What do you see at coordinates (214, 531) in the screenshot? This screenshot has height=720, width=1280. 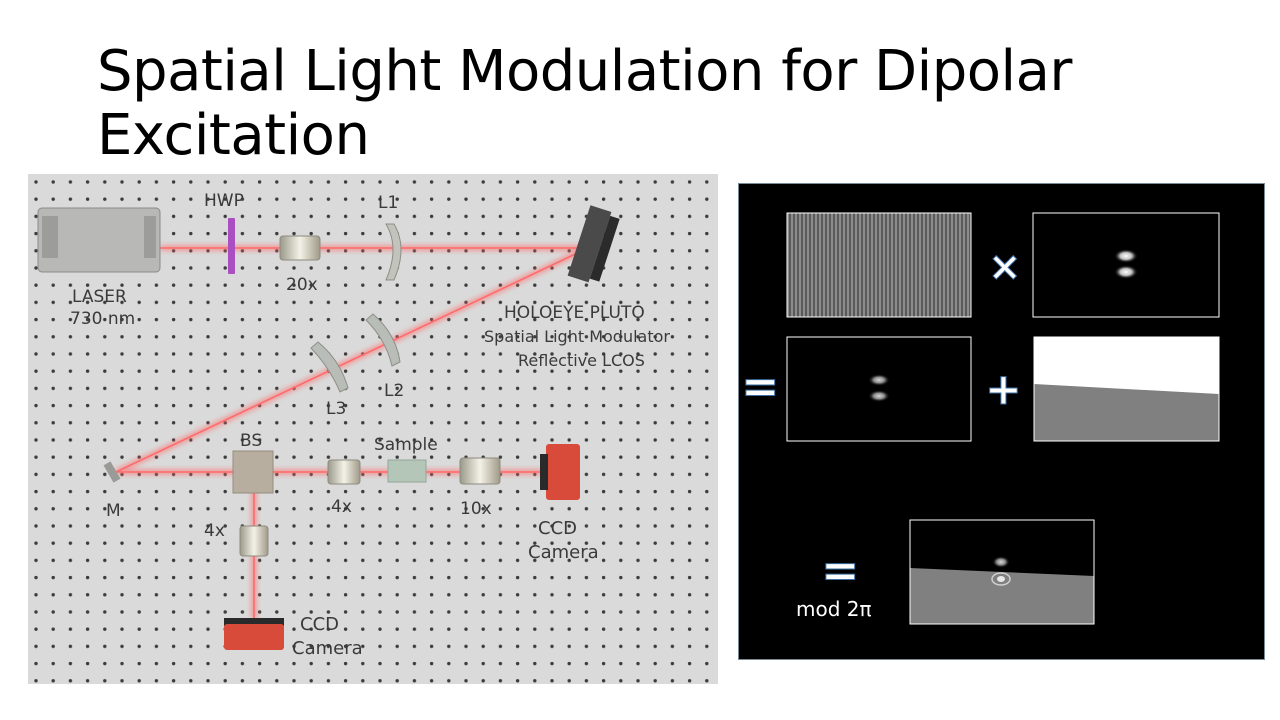 I see `label-4x-vertical: 4x` at bounding box center [214, 531].